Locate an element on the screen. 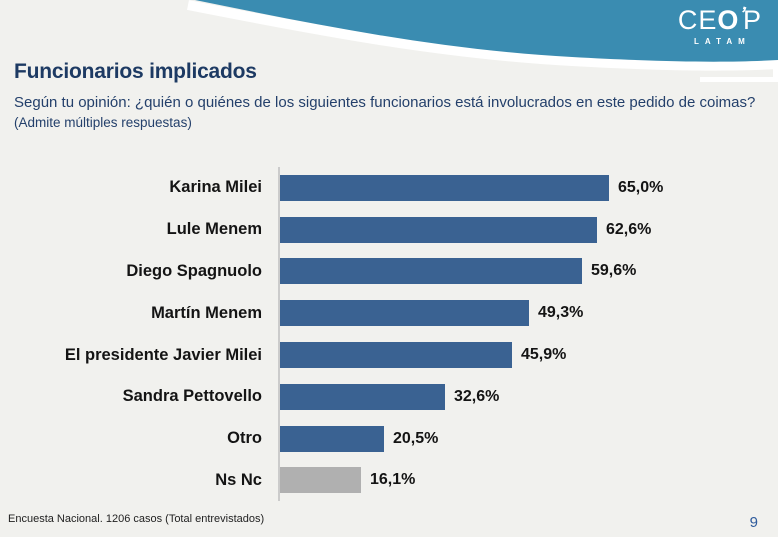 This screenshot has height=537, width=778. value-label: 49,3% is located at coordinates (561, 313).